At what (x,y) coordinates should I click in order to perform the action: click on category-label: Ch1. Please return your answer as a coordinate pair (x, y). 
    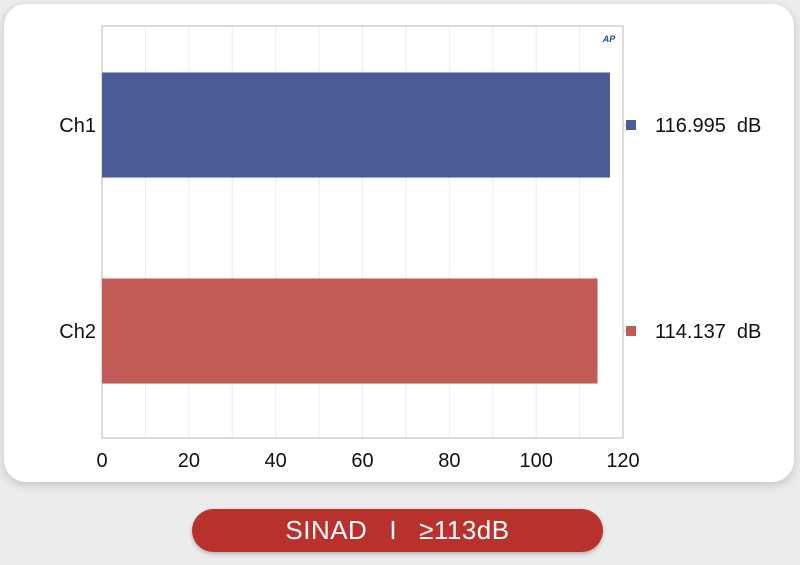
    Looking at the image, I should click on (77, 126).